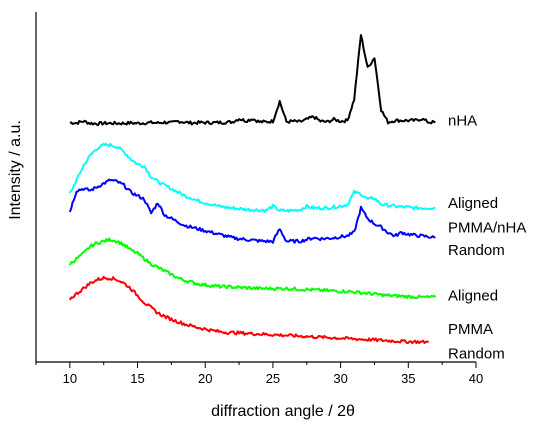 The height and width of the screenshot is (427, 550). Describe the element at coordinates (487, 227) in the screenshot. I see `series-label: PMMA/nHA` at that location.